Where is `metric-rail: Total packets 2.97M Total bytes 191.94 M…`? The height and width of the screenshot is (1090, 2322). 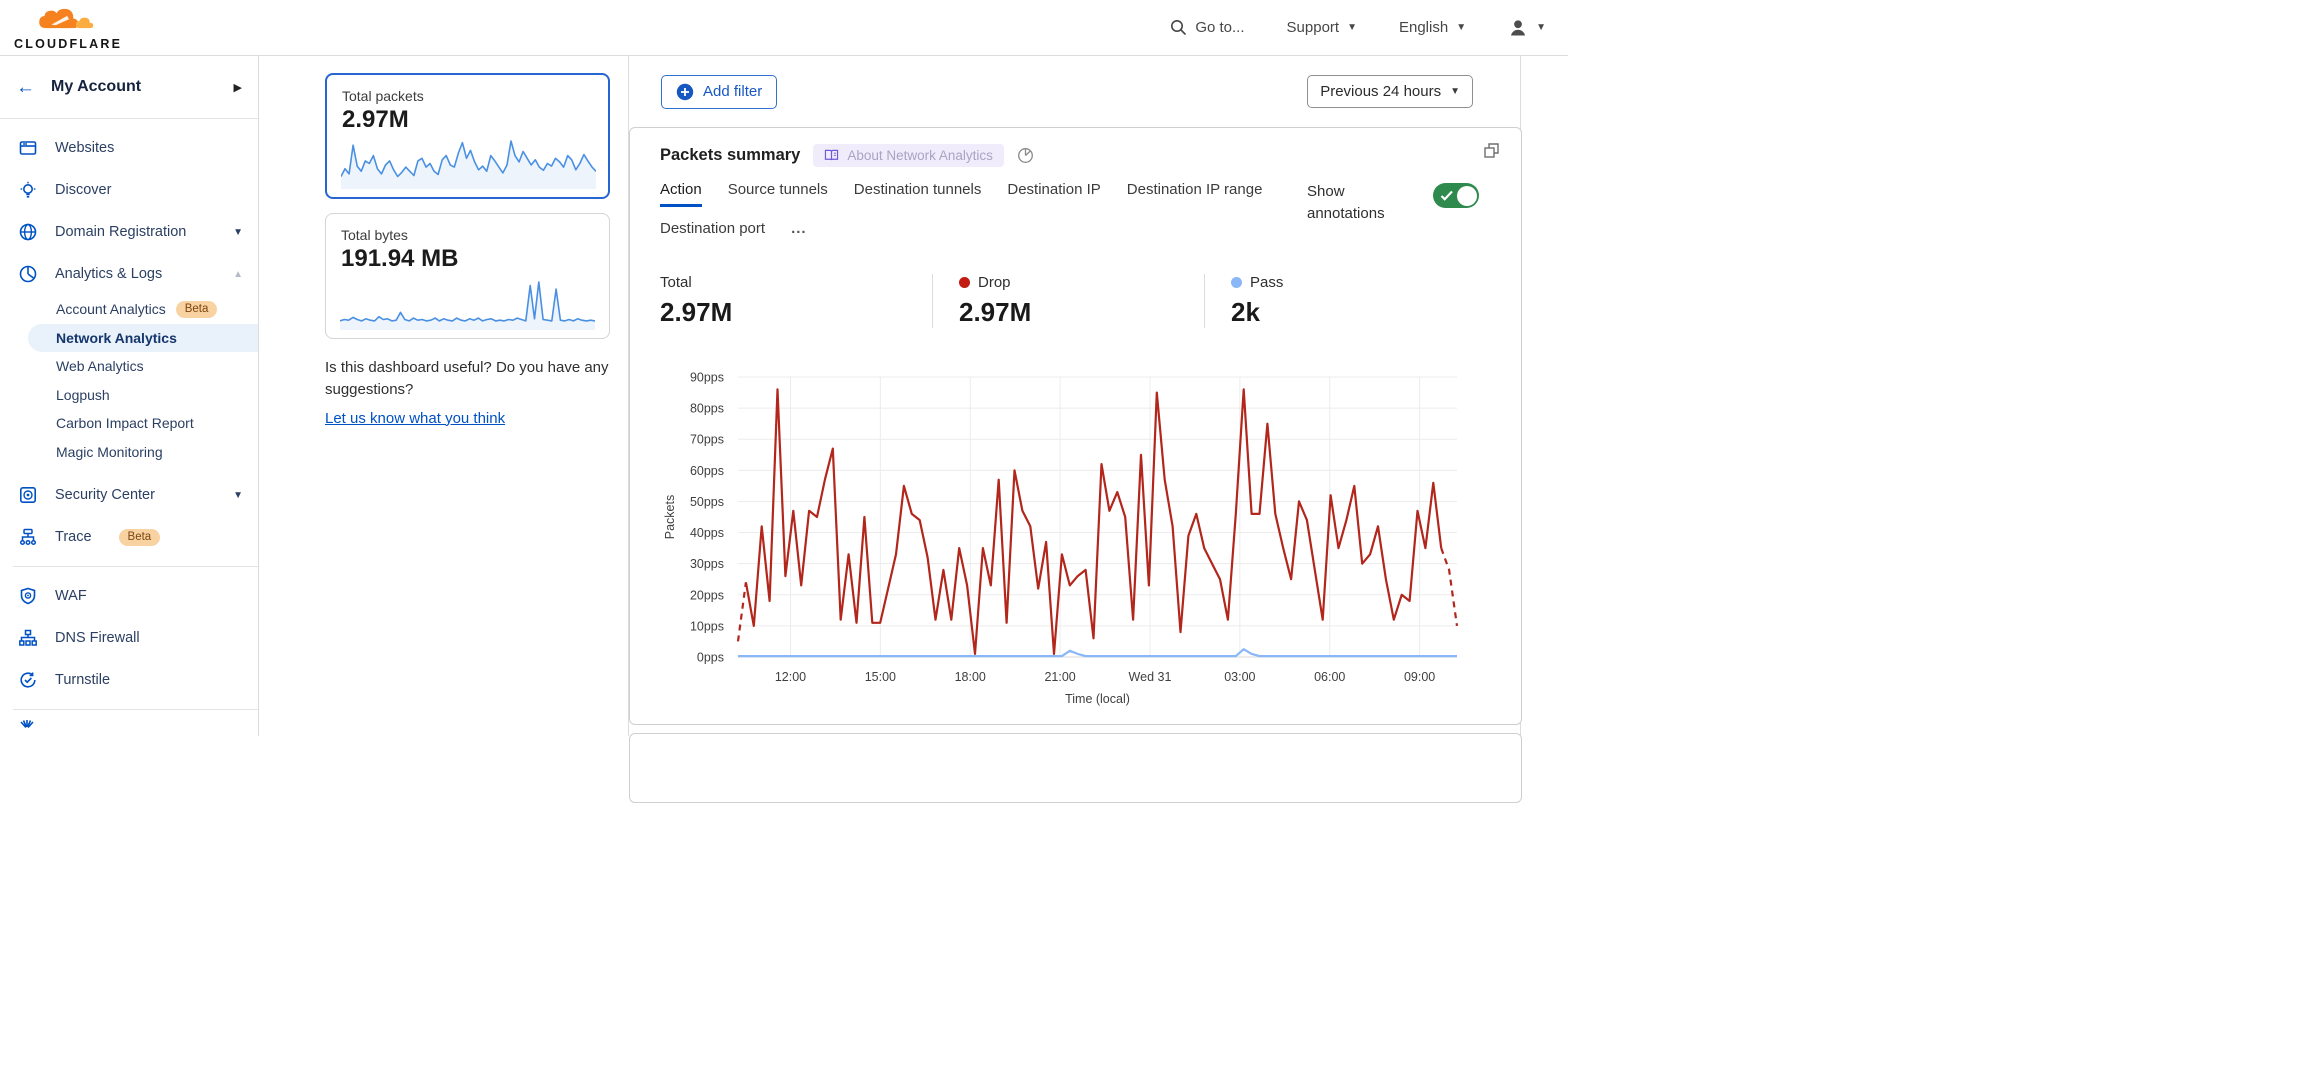
metric-rail: Total packets 2.97M Total bytes 191.94 M… is located at coordinates (443, 396).